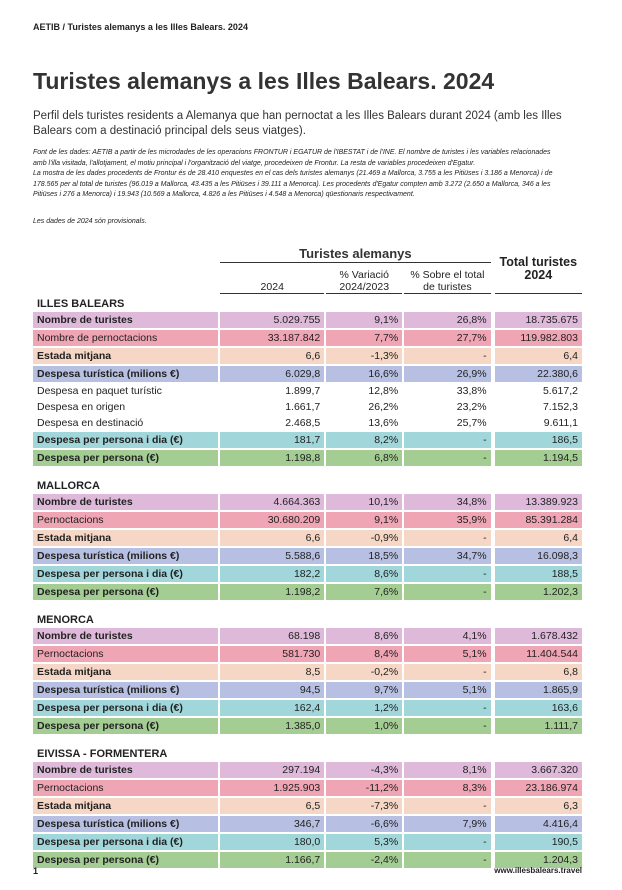 The height and width of the screenshot is (890, 622). I want to click on cell-value: 94,5, so click(272, 690).